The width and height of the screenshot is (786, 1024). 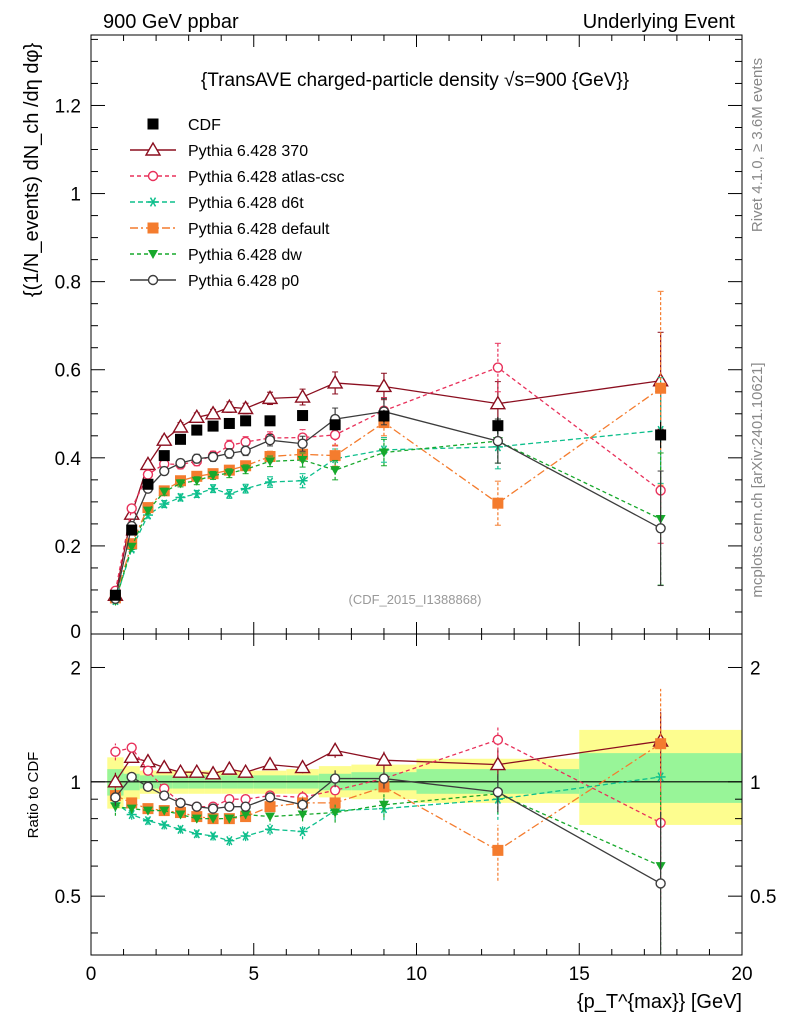 What do you see at coordinates (68, 547) in the screenshot?
I see `main-y-tick-label: 0.2` at bounding box center [68, 547].